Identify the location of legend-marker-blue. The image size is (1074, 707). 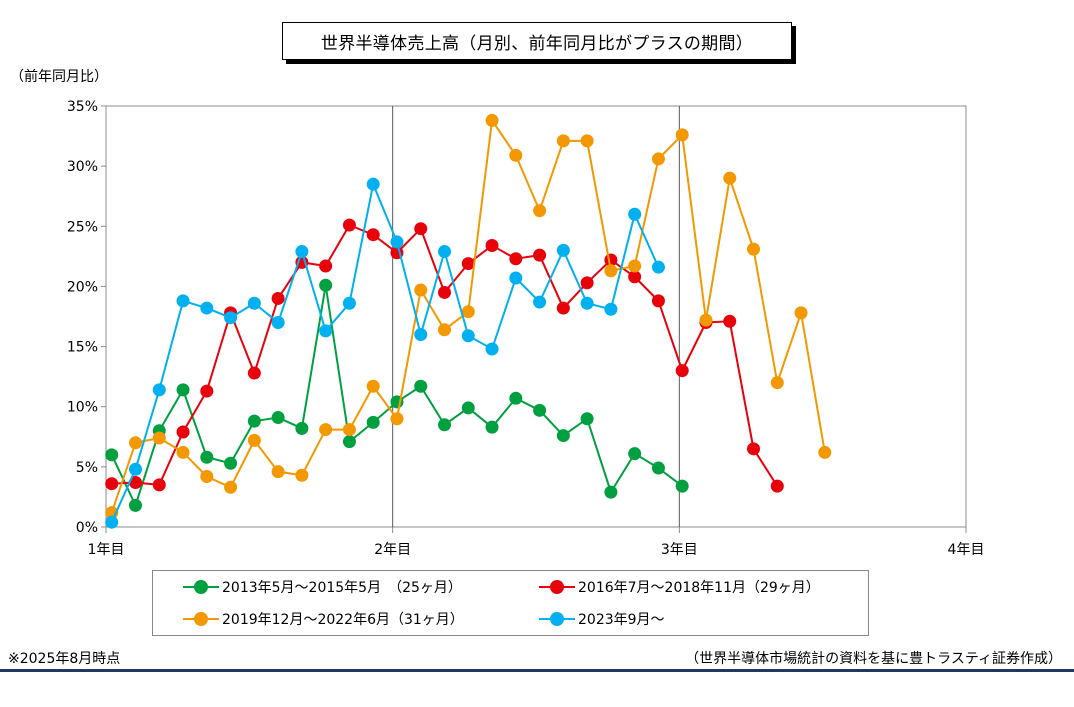
(557, 619).